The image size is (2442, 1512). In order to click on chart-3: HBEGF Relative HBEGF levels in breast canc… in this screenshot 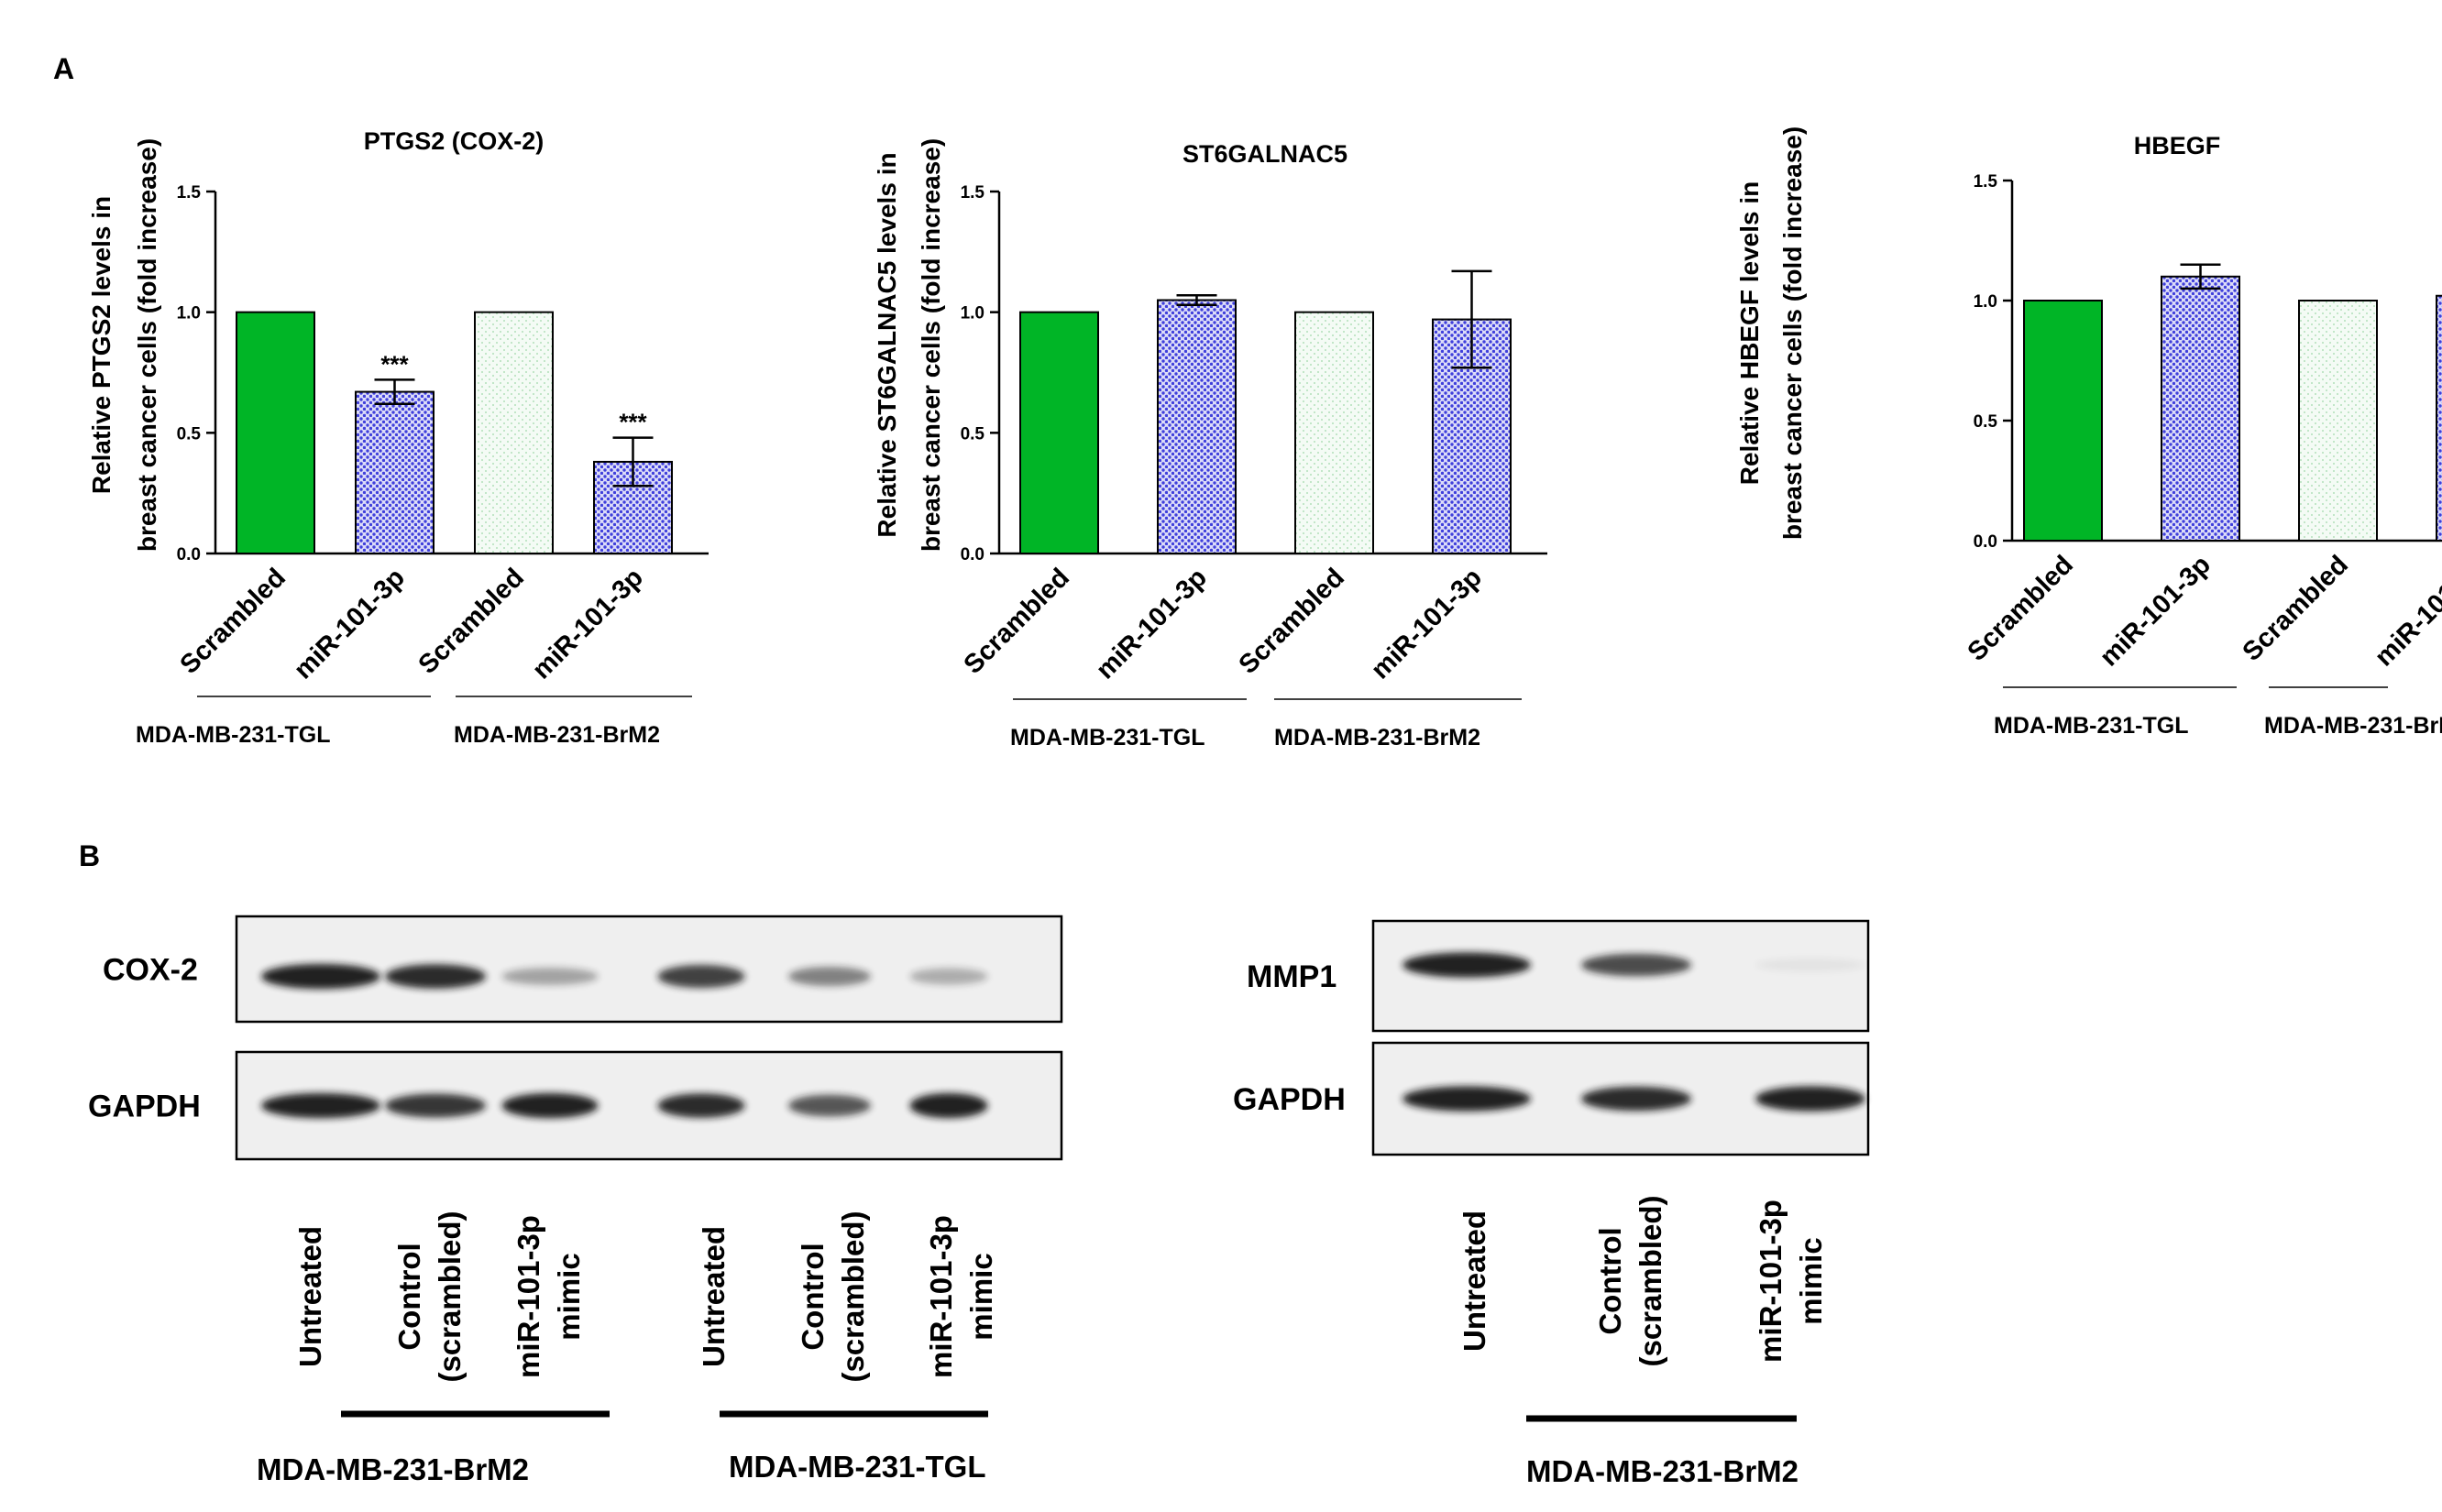, I will do `click(2088, 432)`.